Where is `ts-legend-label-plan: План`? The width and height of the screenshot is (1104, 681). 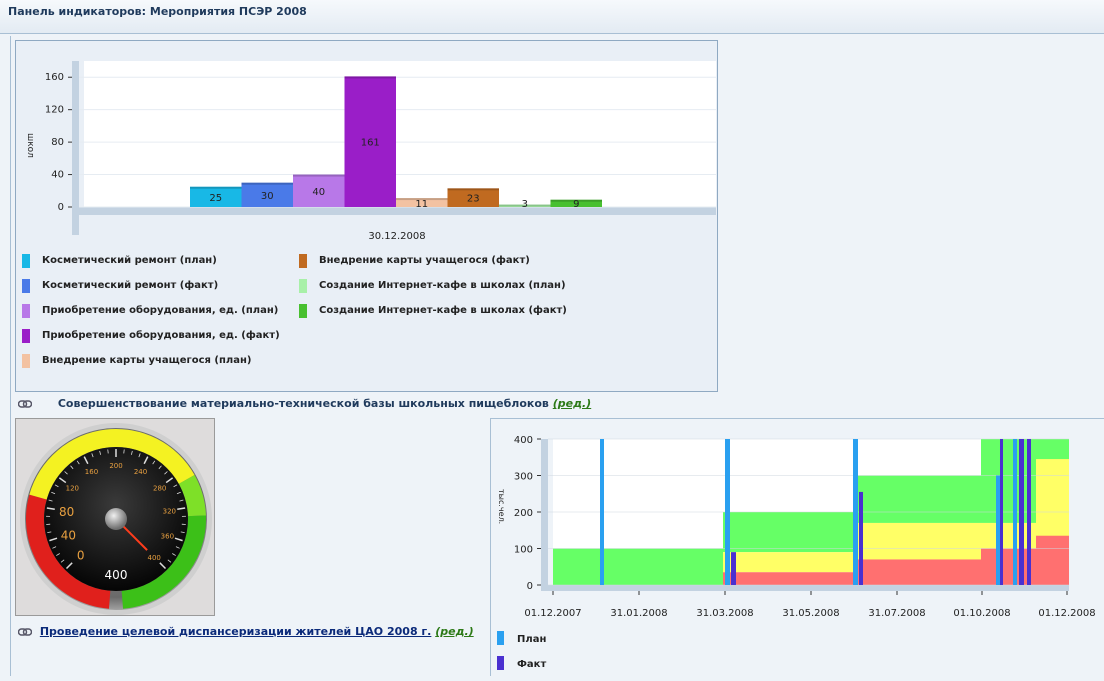 ts-legend-label-plan: План is located at coordinates (531, 639).